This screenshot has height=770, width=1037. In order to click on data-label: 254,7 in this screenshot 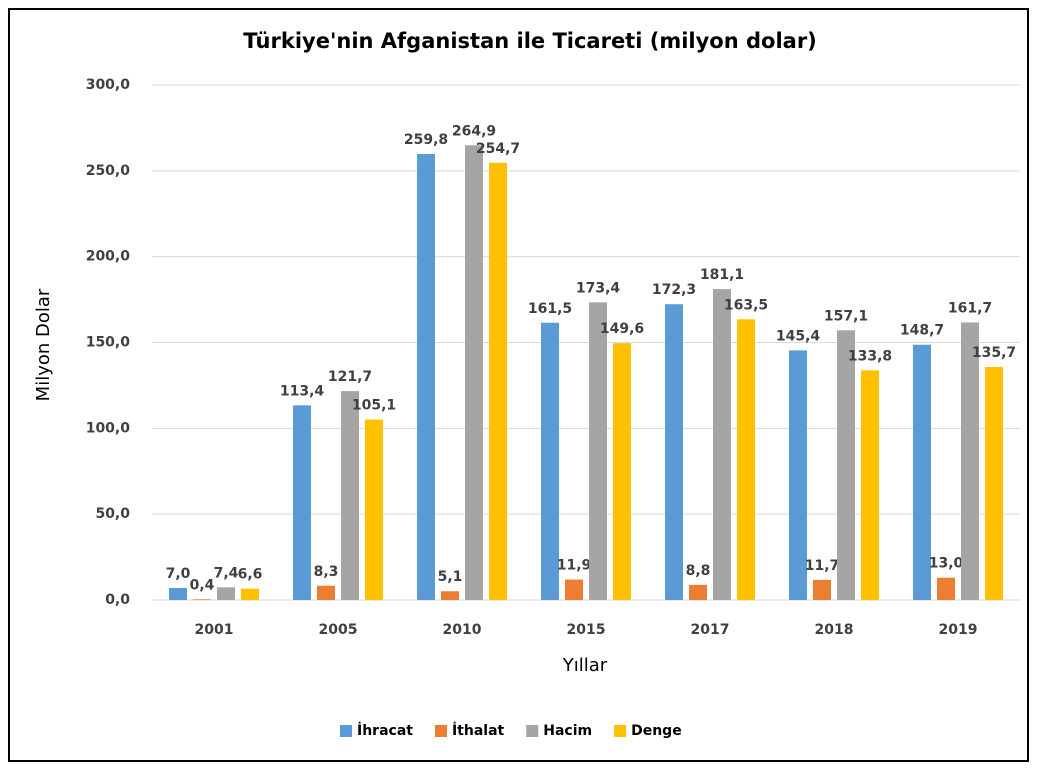, I will do `click(498, 149)`.